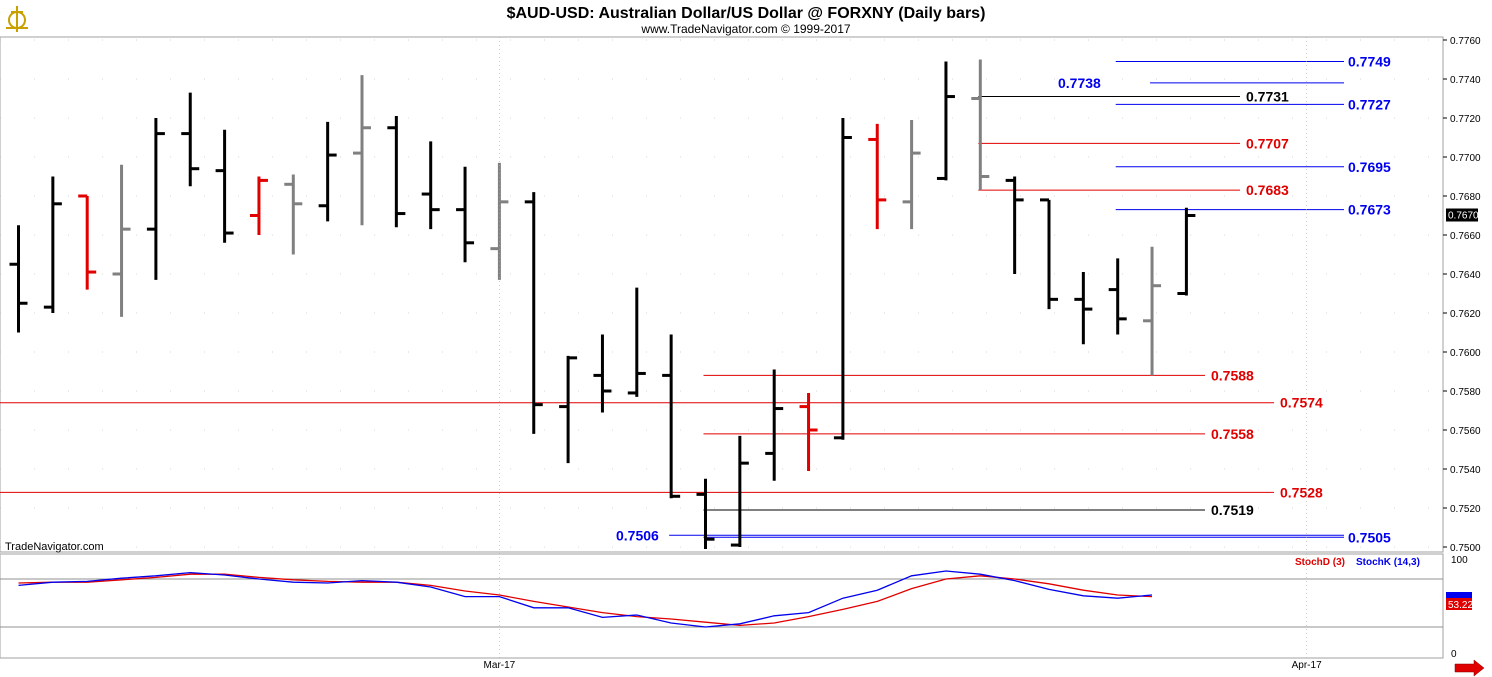  What do you see at coordinates (1465, 314) in the screenshot?
I see `price-tick-label: 0.7620` at bounding box center [1465, 314].